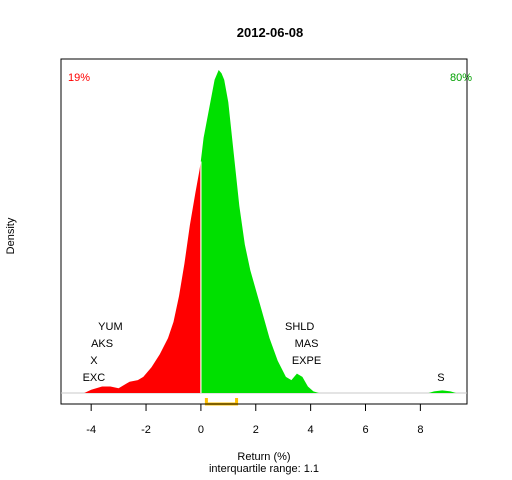  Describe the element at coordinates (299, 327) in the screenshot. I see `ticker-label: SHLD` at that location.